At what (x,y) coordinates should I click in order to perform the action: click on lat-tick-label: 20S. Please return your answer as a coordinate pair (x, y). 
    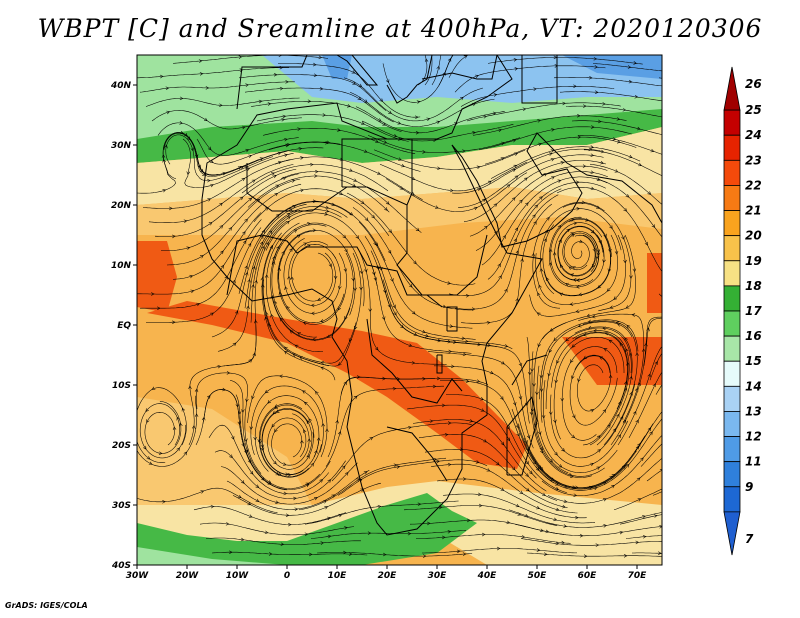
    Looking at the image, I should click on (121, 446).